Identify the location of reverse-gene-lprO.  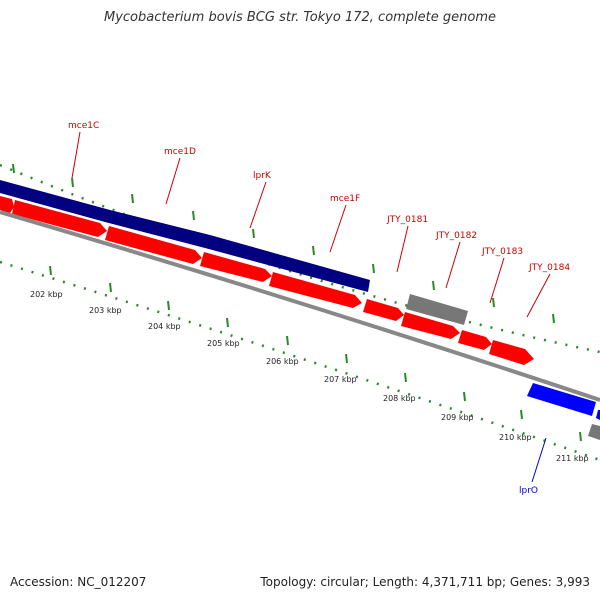
(561, 399).